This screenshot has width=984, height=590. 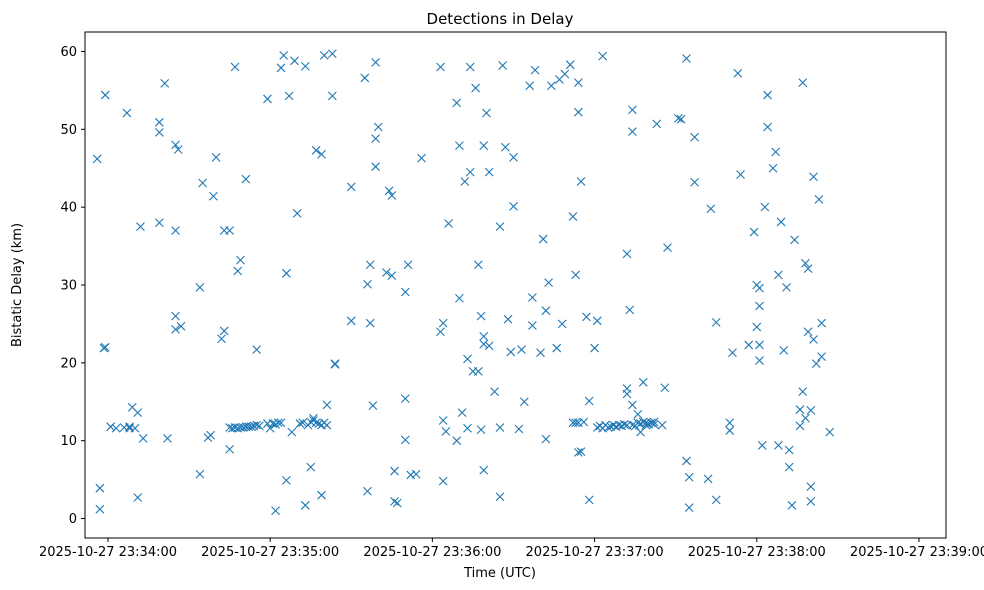 What do you see at coordinates (72, 286) in the screenshot?
I see `y-axis-ticks: 0 10 20 30 40 50 60` at bounding box center [72, 286].